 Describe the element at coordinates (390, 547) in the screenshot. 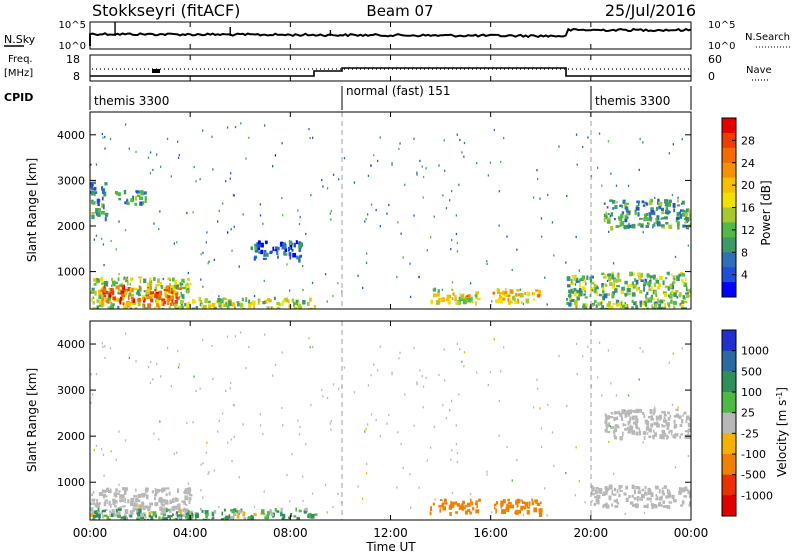

I see `x-axis-title: Time UT` at that location.